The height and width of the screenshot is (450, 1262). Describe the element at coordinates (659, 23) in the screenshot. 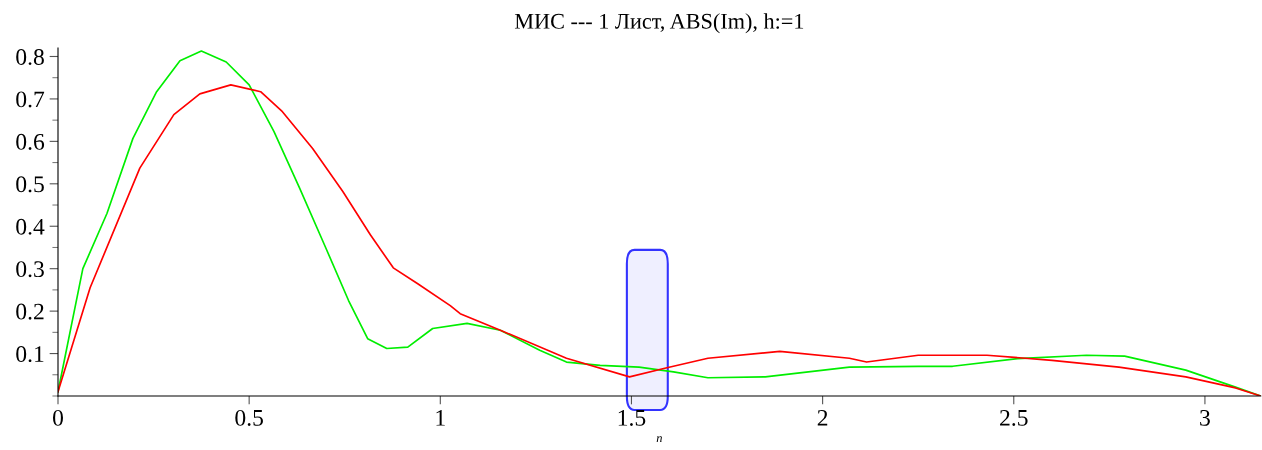

I see `chart-title: МИС --- 1 Лист, ABS(Im), h:=1` at that location.